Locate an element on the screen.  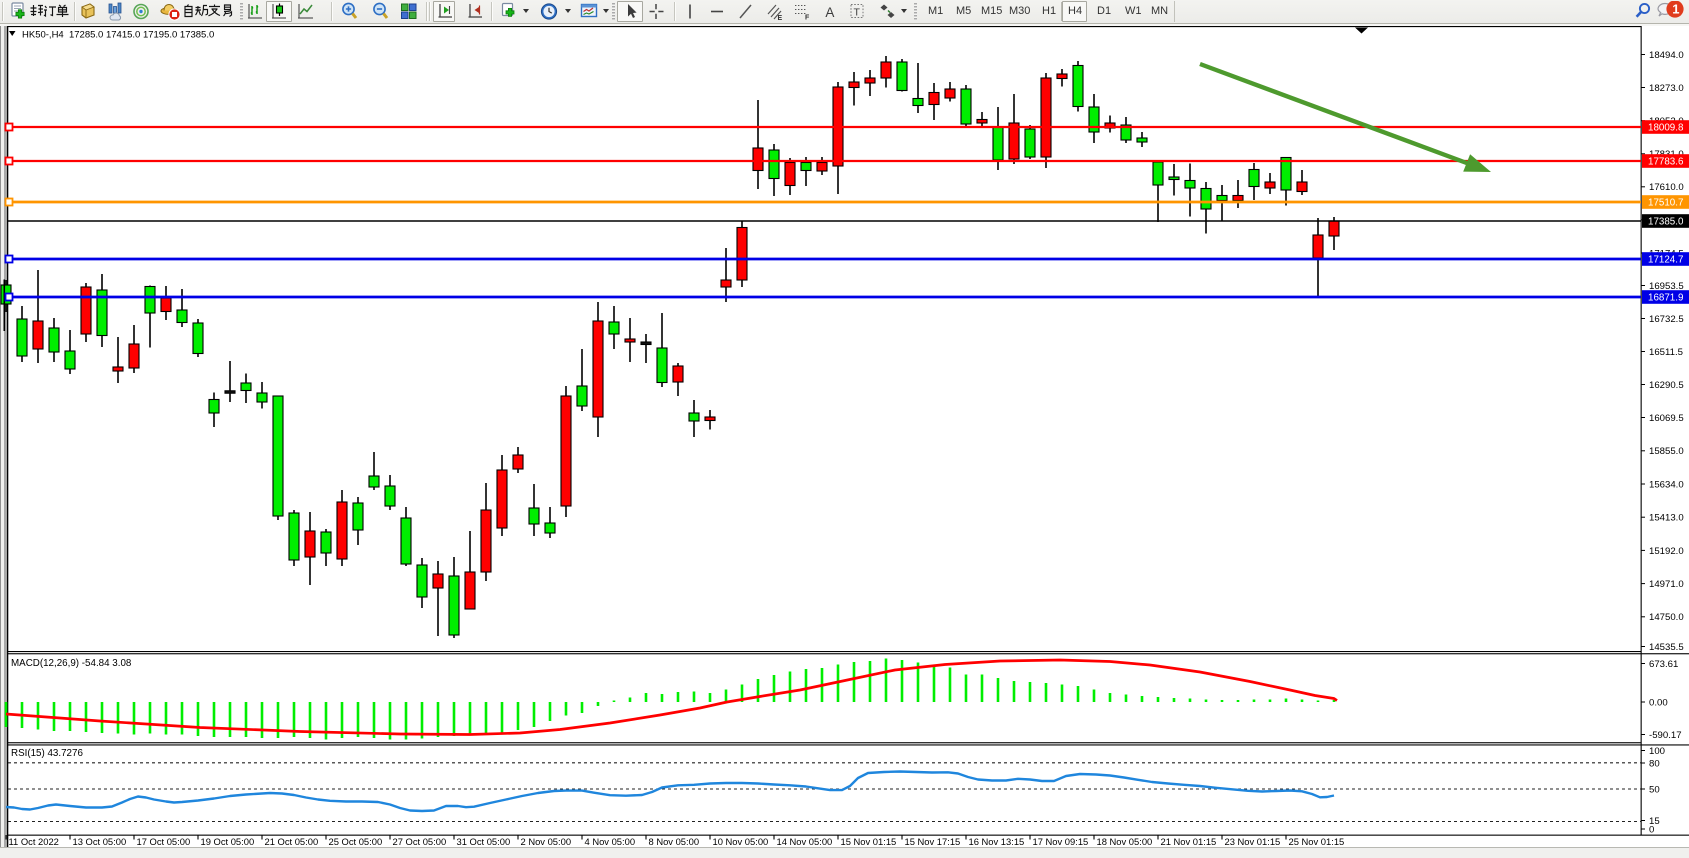
svg-text: 0.00 is located at coordinates (1658, 702).